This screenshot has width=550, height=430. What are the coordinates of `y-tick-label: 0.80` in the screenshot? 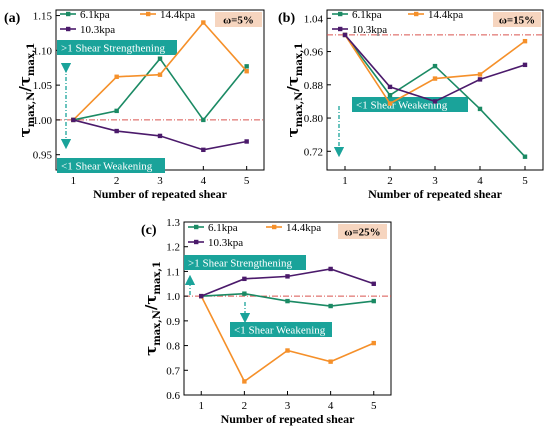 It's located at (314, 119).